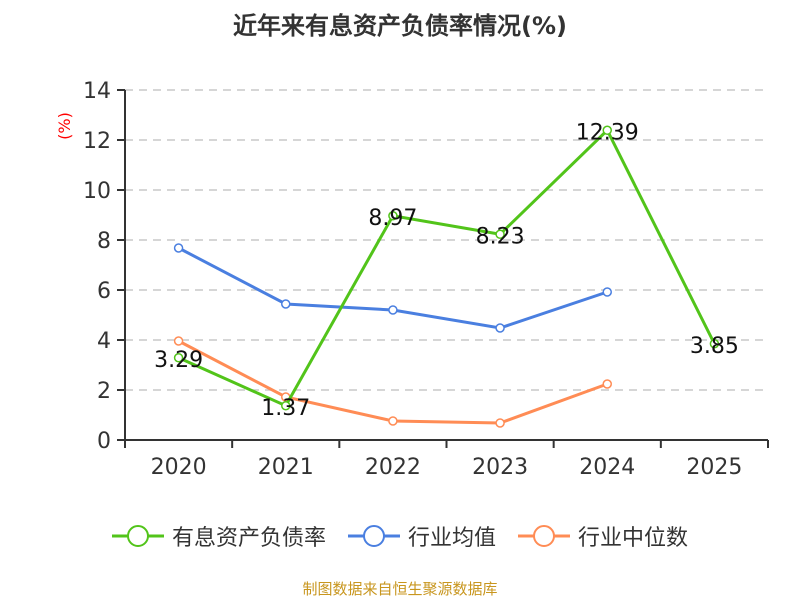 The image size is (800, 600). What do you see at coordinates (104, 391) in the screenshot?
I see `y-tick-label: 2` at bounding box center [104, 391].